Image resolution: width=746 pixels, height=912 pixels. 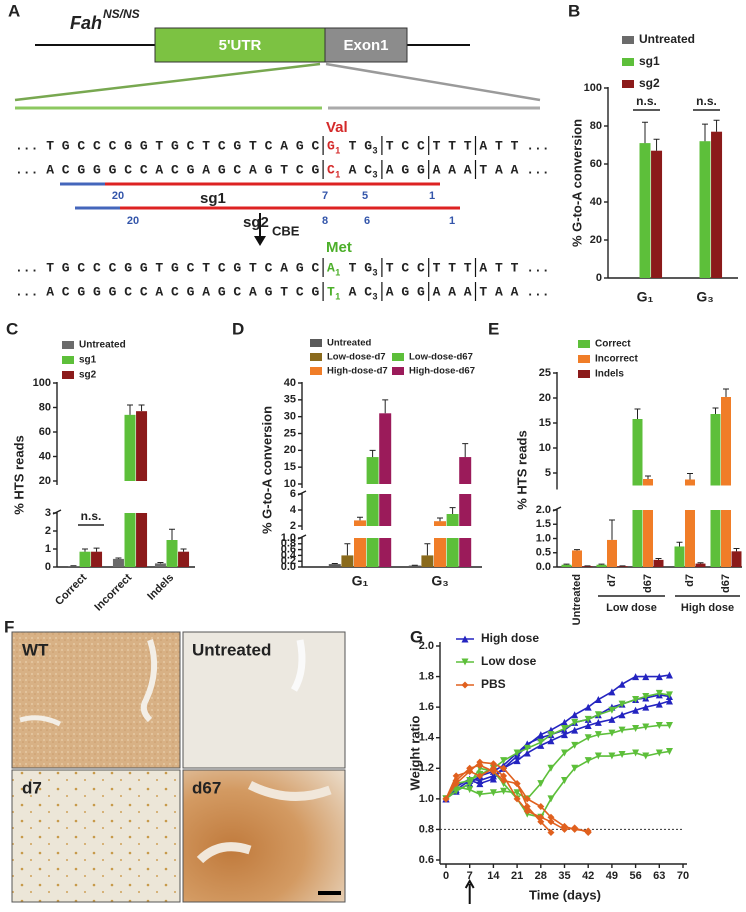 I want to click on zoom-line, so click(x=167, y=82).